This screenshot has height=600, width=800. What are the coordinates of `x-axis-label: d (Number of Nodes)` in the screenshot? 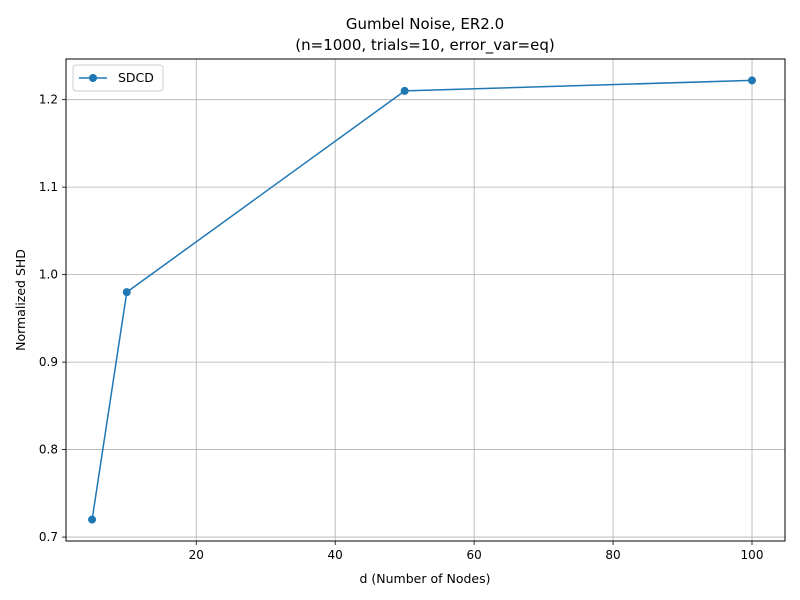 It's located at (424, 578).